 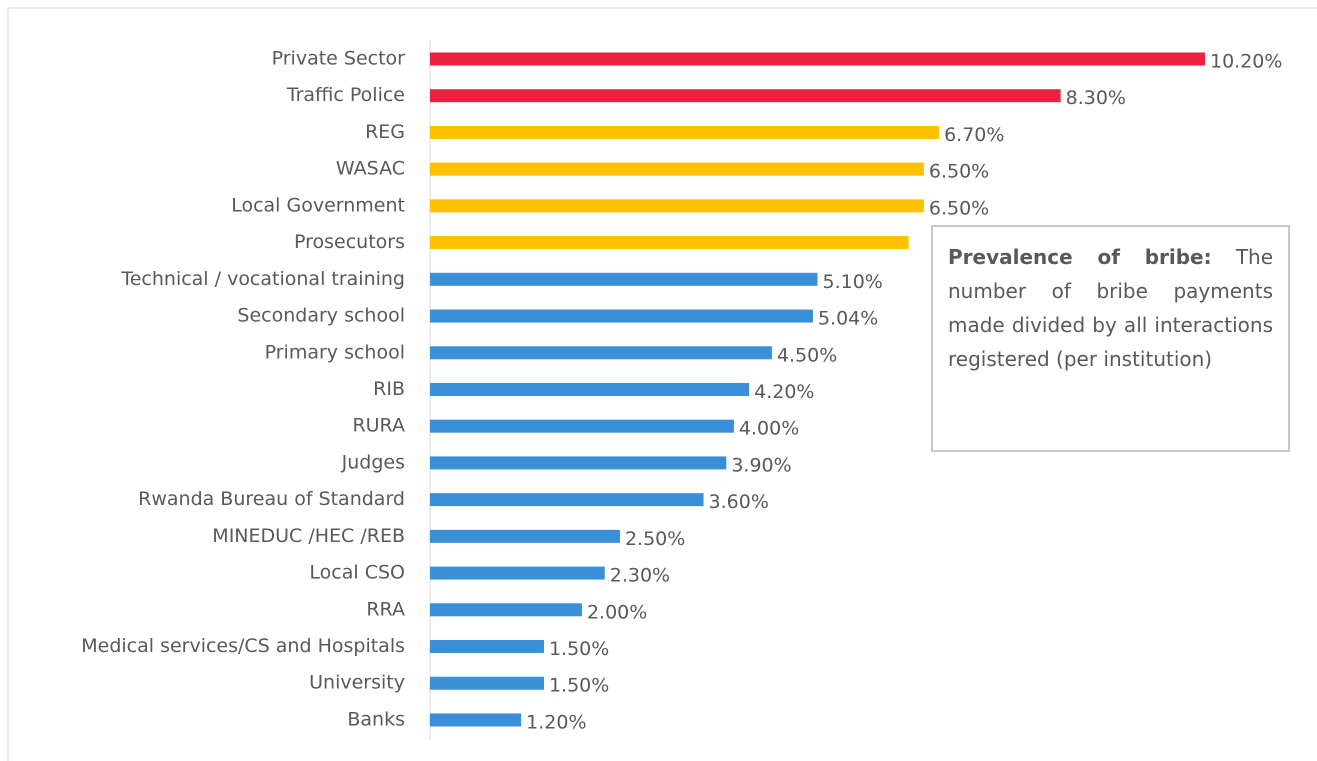 I want to click on data-label: 2.30%, so click(x=640, y=576).